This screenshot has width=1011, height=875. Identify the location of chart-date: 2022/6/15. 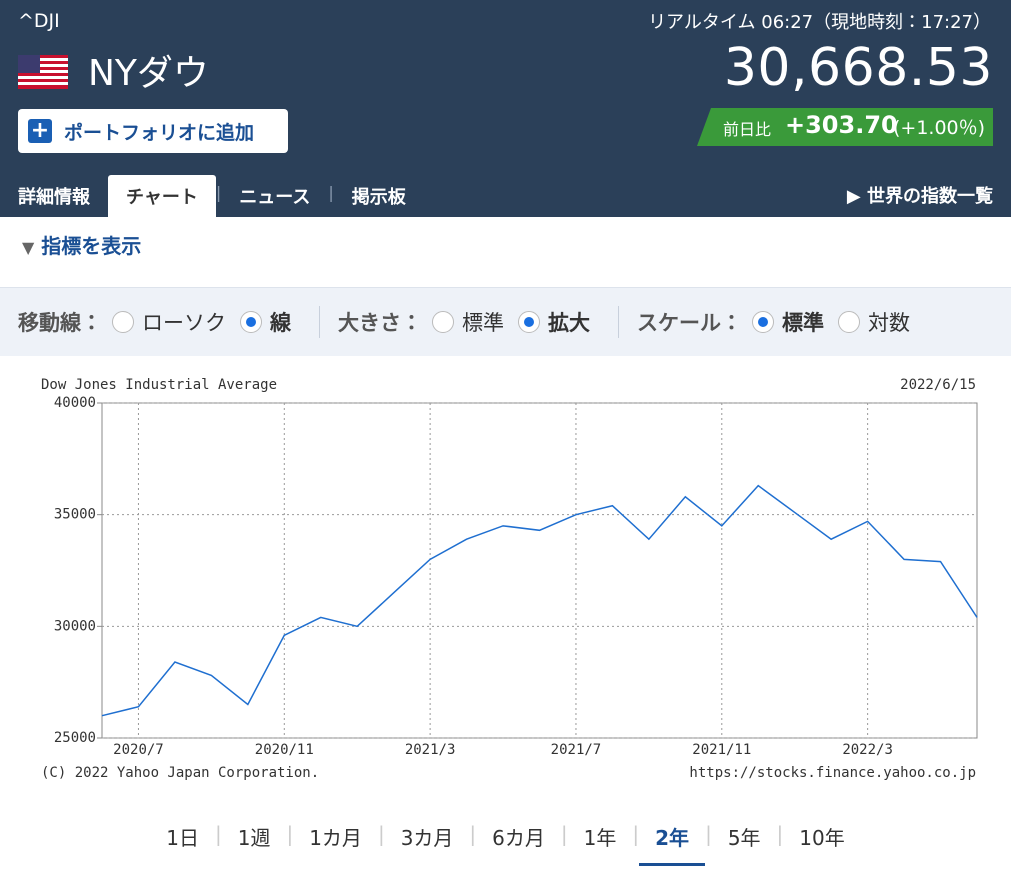
(938, 385).